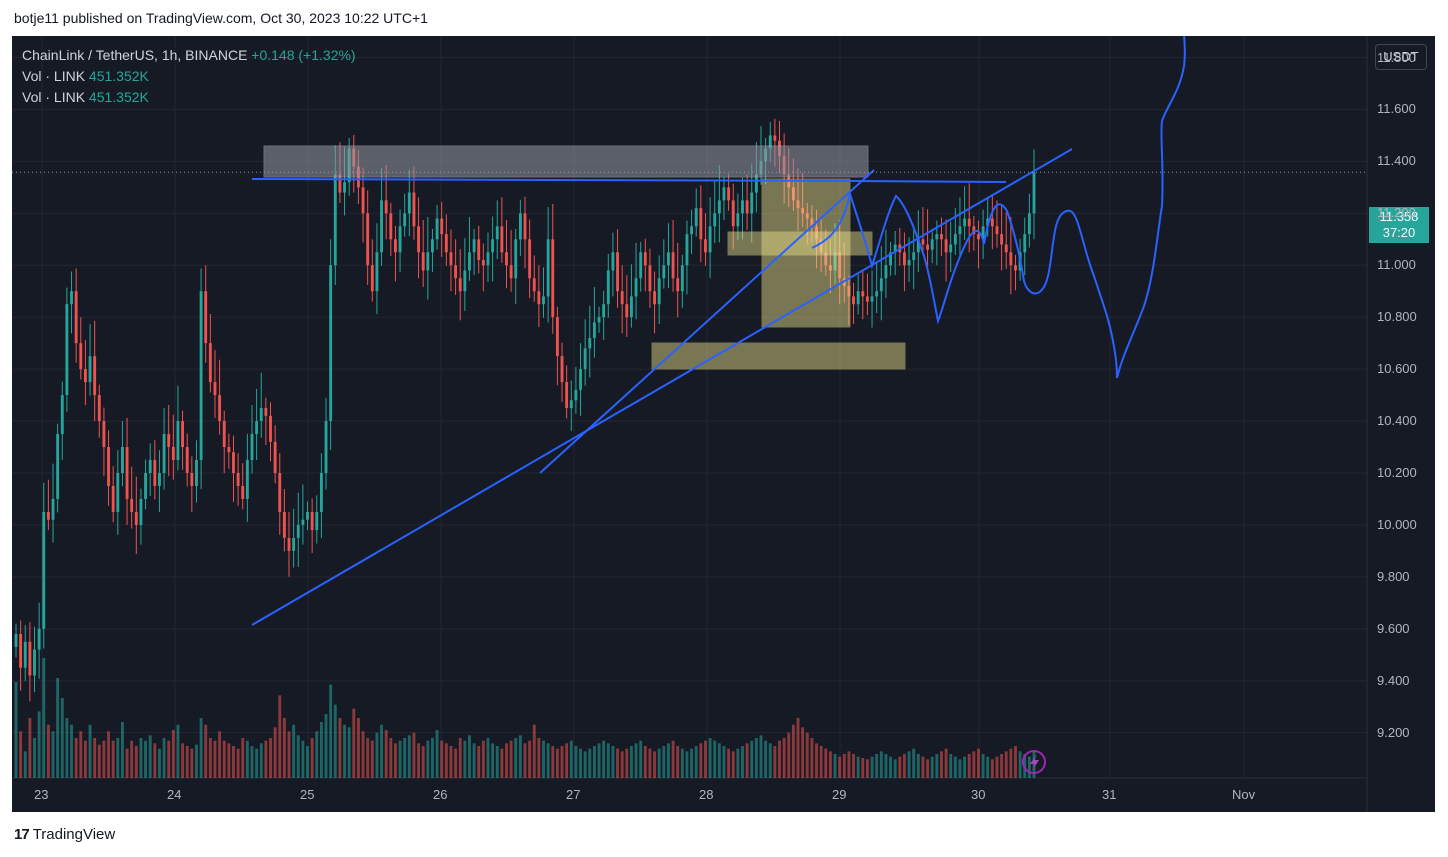 This screenshot has height=857, width=1448. What do you see at coordinates (135, 55) in the screenshot?
I see `legend-symbol: ChainLink / TetherUS, 1h, BINANCE` at bounding box center [135, 55].